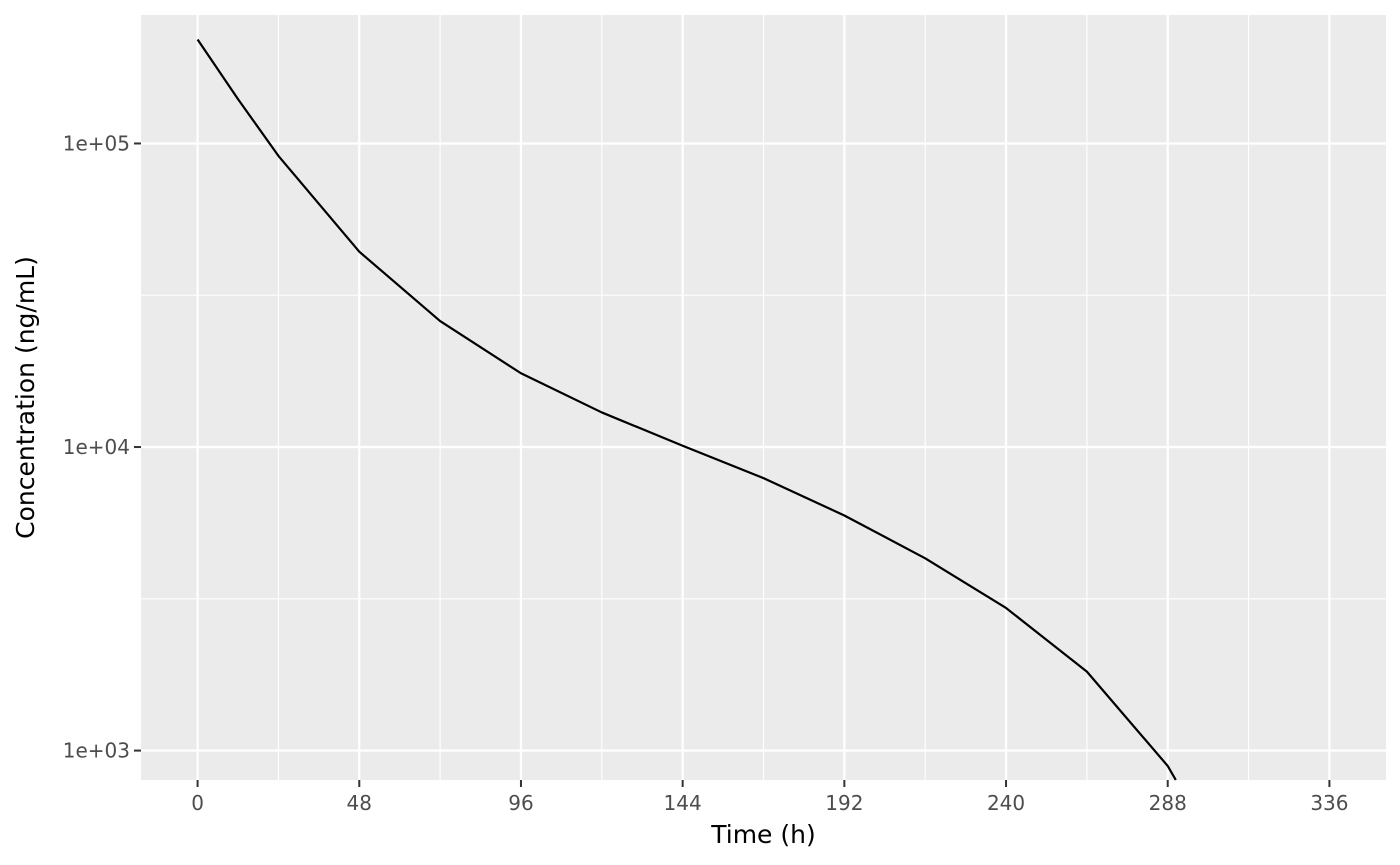 This screenshot has height=865, width=1400. What do you see at coordinates (1168, 803) in the screenshot?
I see `x-tick-label: 288` at bounding box center [1168, 803].